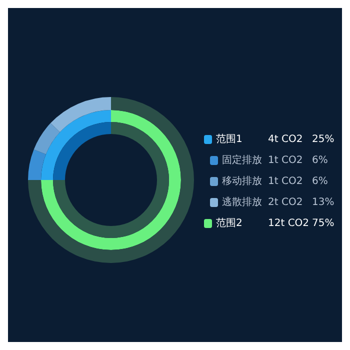 This screenshot has width=350, height=350. What do you see at coordinates (323, 139) in the screenshot?
I see `data-label: 25%` at bounding box center [323, 139].